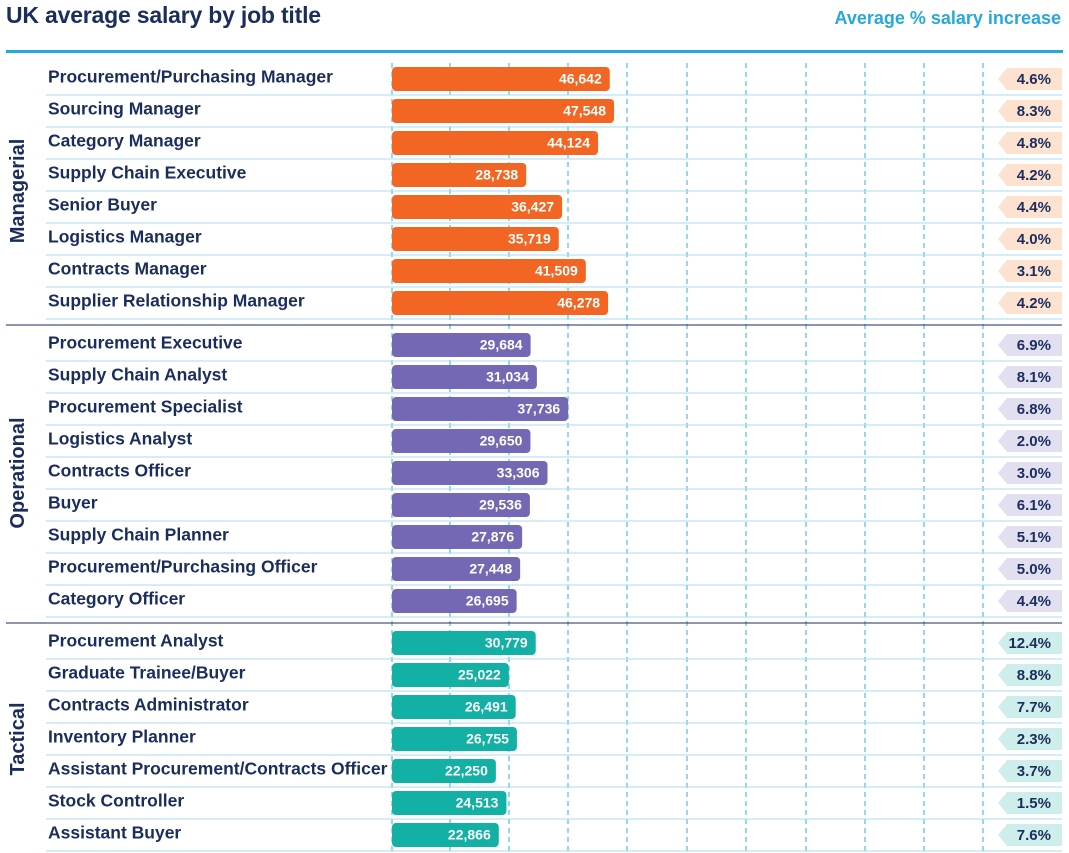 This screenshot has height=853, width=1069. What do you see at coordinates (147, 173) in the screenshot?
I see `row-label: Supply Chain Executive` at bounding box center [147, 173].